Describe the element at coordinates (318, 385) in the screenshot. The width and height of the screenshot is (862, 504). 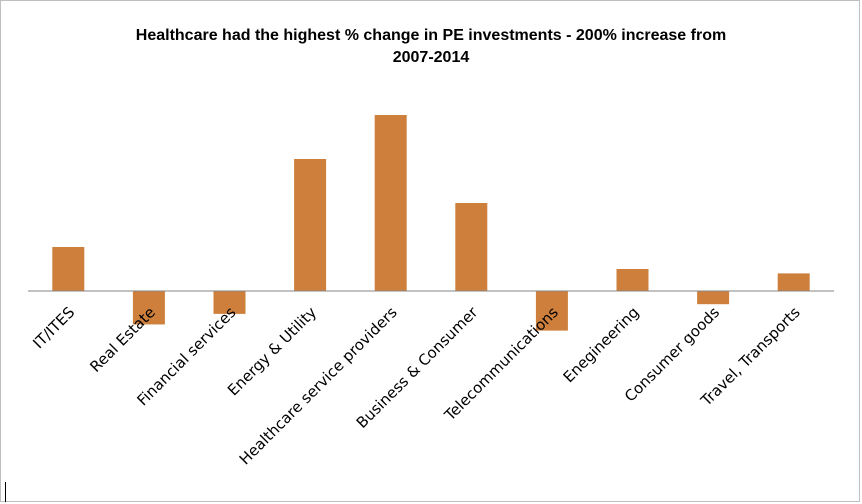
I see `category-label-4: Healthcare service providers` at that location.